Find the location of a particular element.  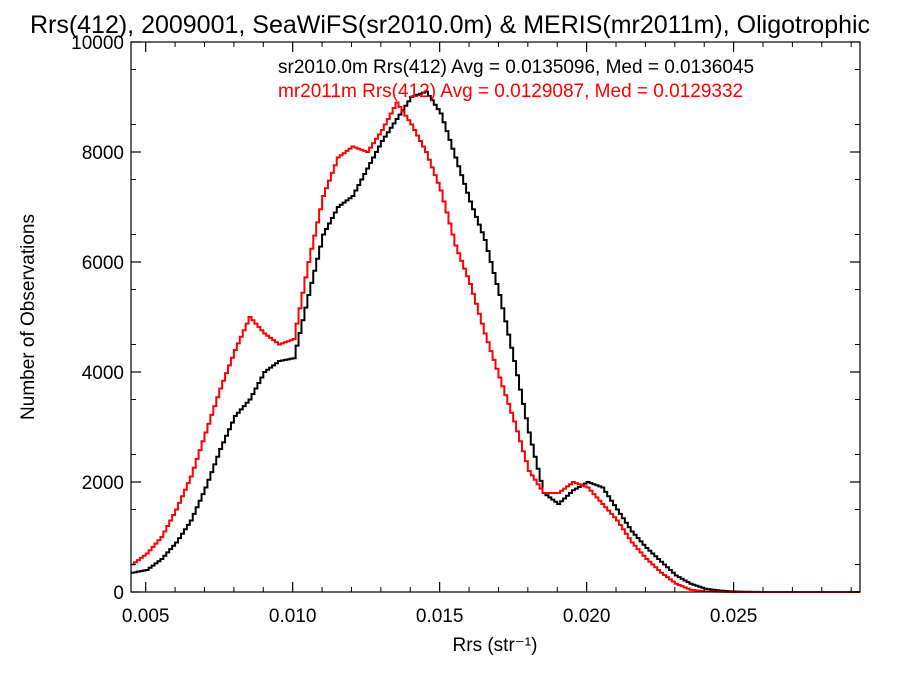

x-tick-label: 0.010 is located at coordinates (293, 616).